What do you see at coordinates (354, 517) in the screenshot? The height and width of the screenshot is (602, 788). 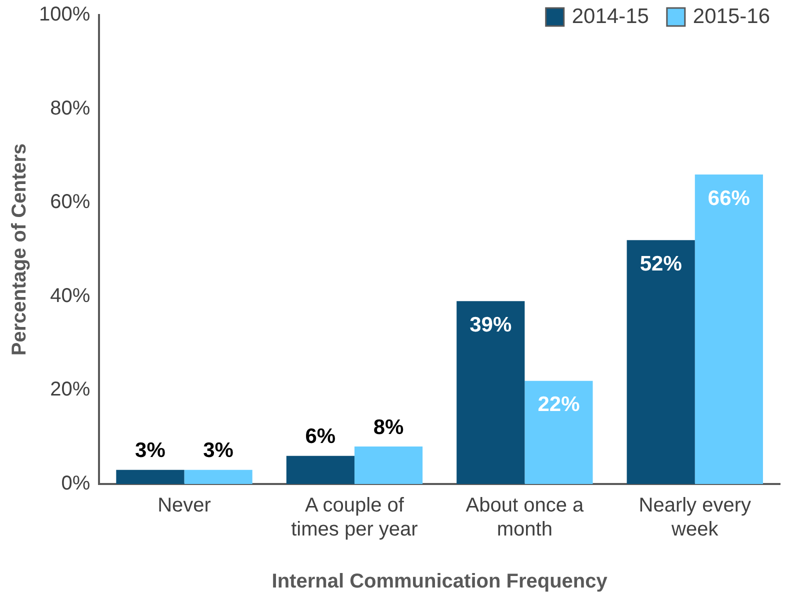 I see `x-tick-label: A couple of times per year` at bounding box center [354, 517].